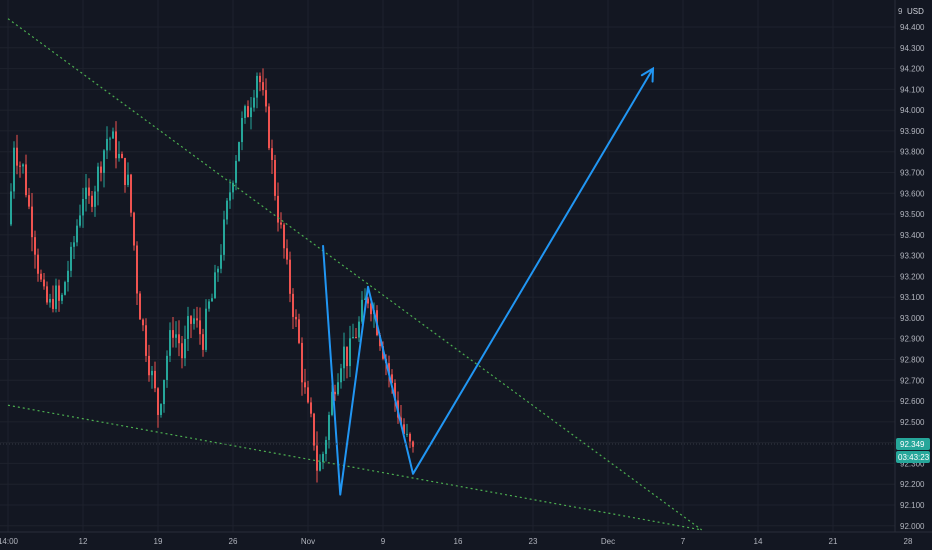  Describe the element at coordinates (466, 540) in the screenshot. I see `time-axis: 14:00 12 19 26 Nov 9 16 23 Dec 7 14 21 28` at that location.